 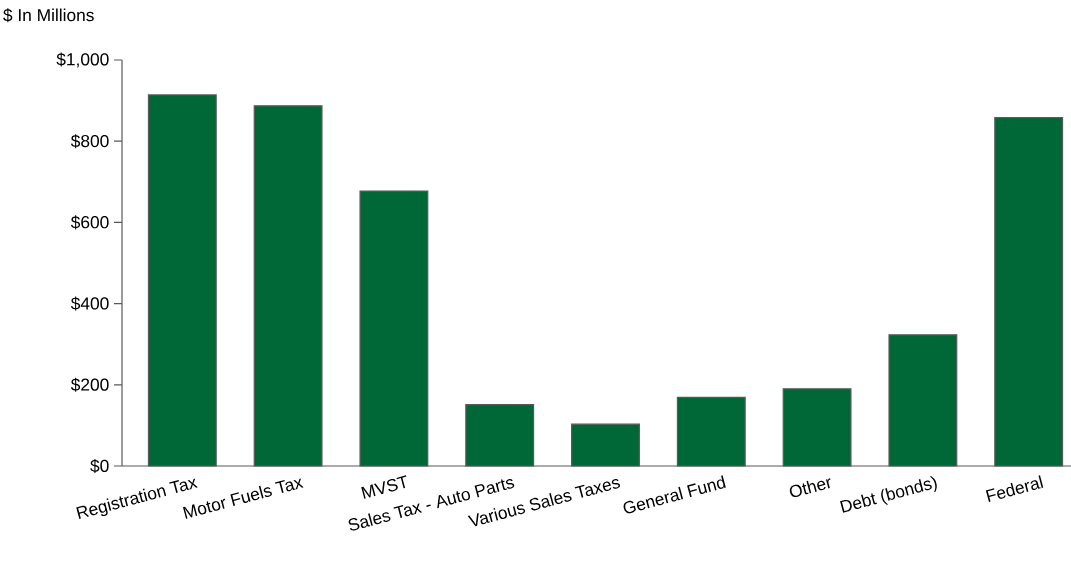 I want to click on y-tick-label: $800, so click(x=89, y=141).